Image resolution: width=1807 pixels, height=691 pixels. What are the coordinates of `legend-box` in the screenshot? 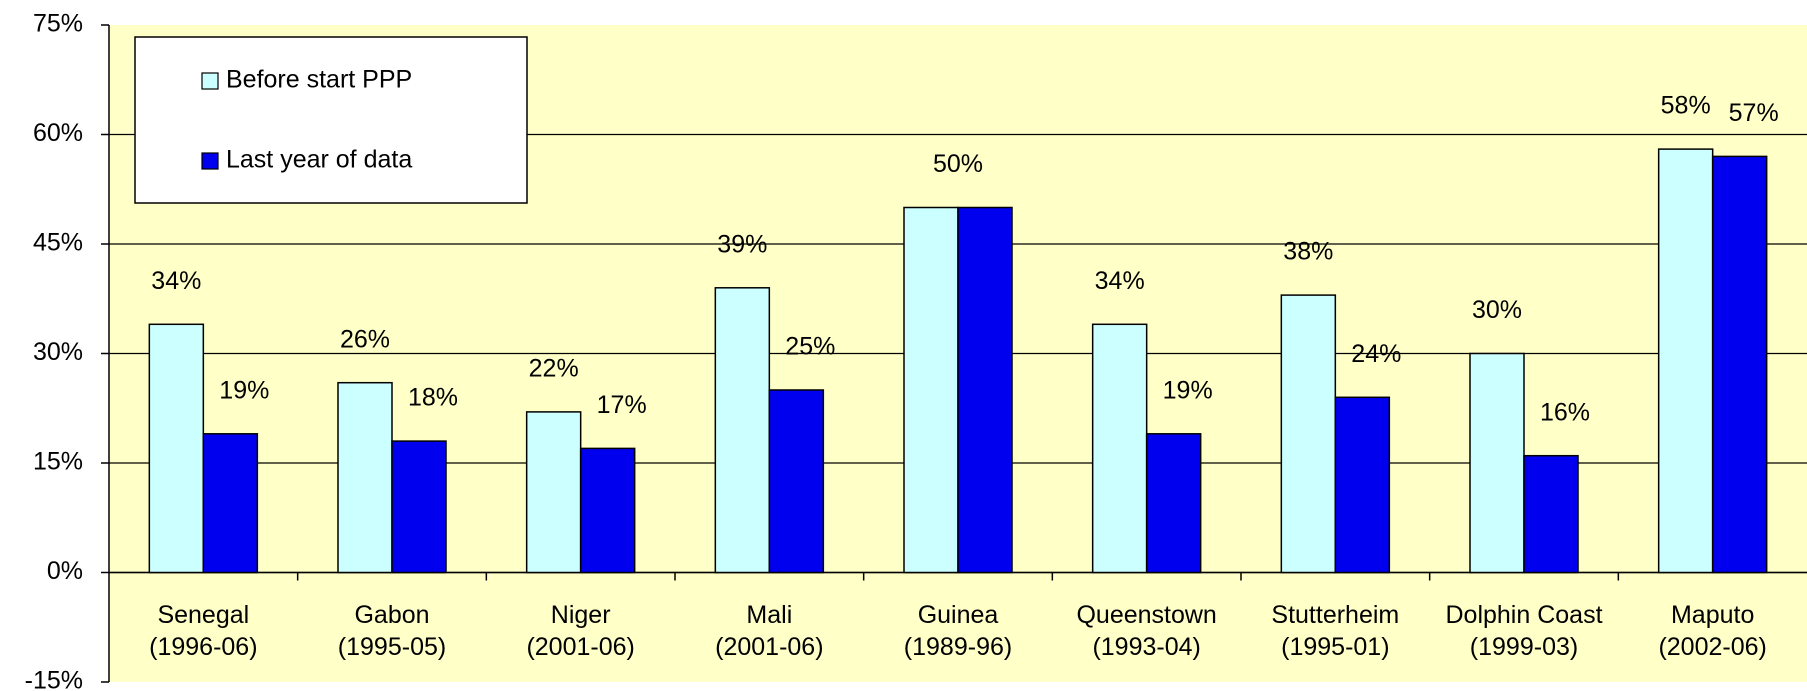 It's located at (331, 120).